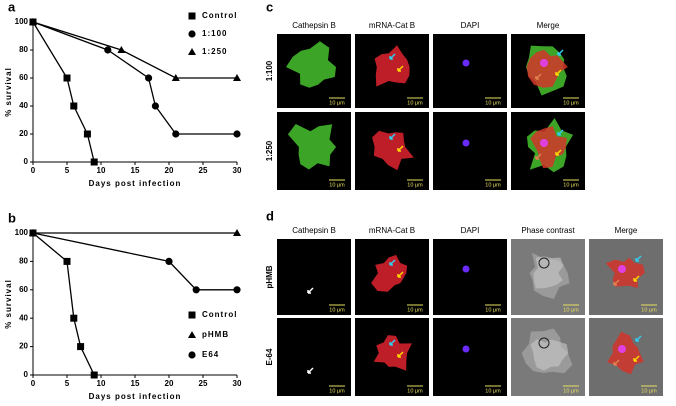 This screenshot has width=676, height=406. Describe the element at coordinates (33, 170) in the screenshot. I see `x-tick-label: 0` at that location.